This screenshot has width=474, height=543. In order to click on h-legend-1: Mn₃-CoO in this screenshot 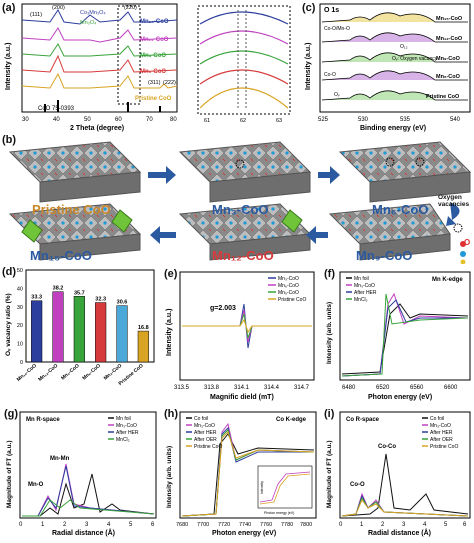, I will do `click(204, 426)`.